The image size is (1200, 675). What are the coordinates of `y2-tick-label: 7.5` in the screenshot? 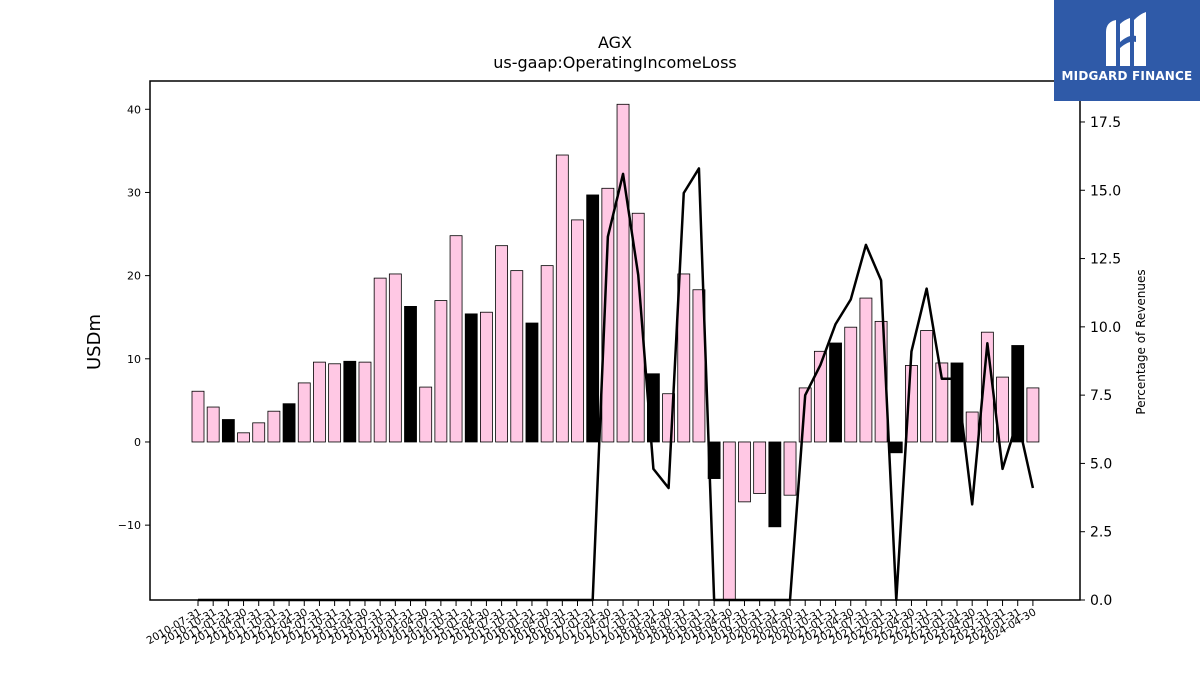 It's located at (1101, 396).